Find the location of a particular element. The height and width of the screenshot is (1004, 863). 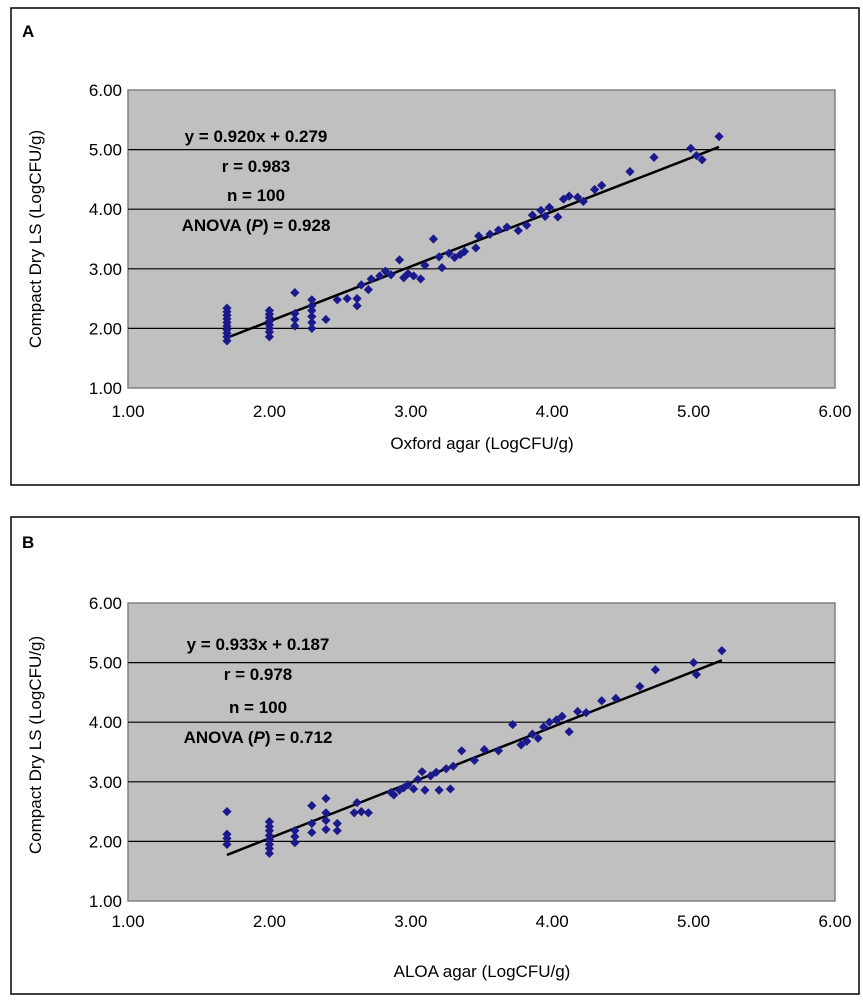

panel-b-y-tick-label: 3.00 is located at coordinates (105, 782).